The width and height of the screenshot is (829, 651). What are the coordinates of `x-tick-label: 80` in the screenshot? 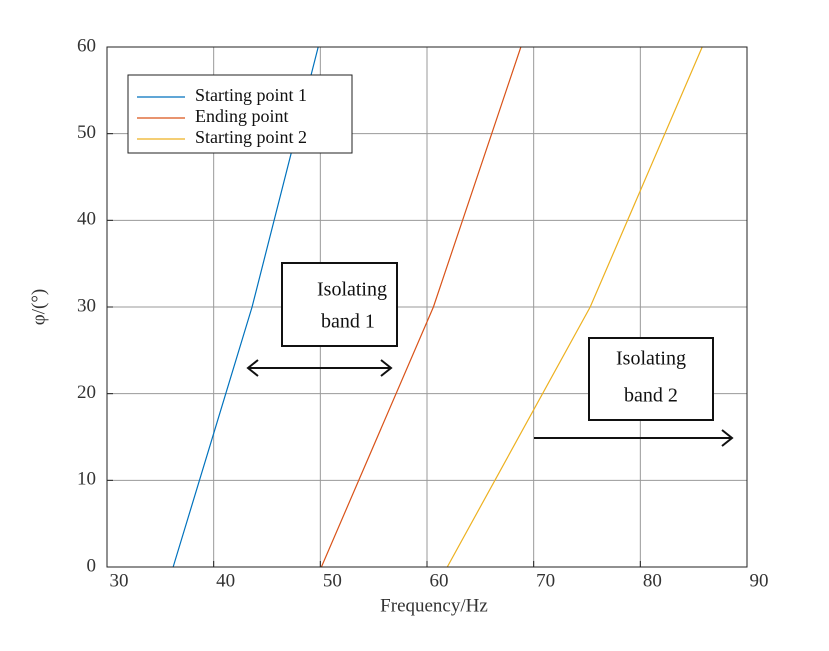 It's located at (652, 580).